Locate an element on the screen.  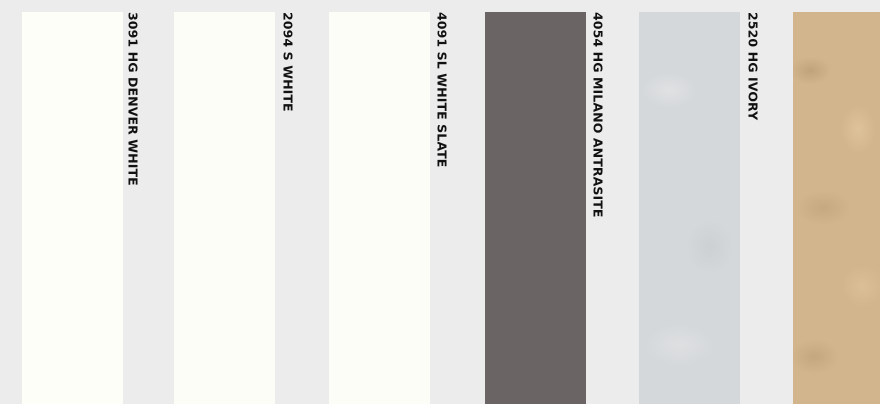
swatch-beige-texture is located at coordinates (836, 208).